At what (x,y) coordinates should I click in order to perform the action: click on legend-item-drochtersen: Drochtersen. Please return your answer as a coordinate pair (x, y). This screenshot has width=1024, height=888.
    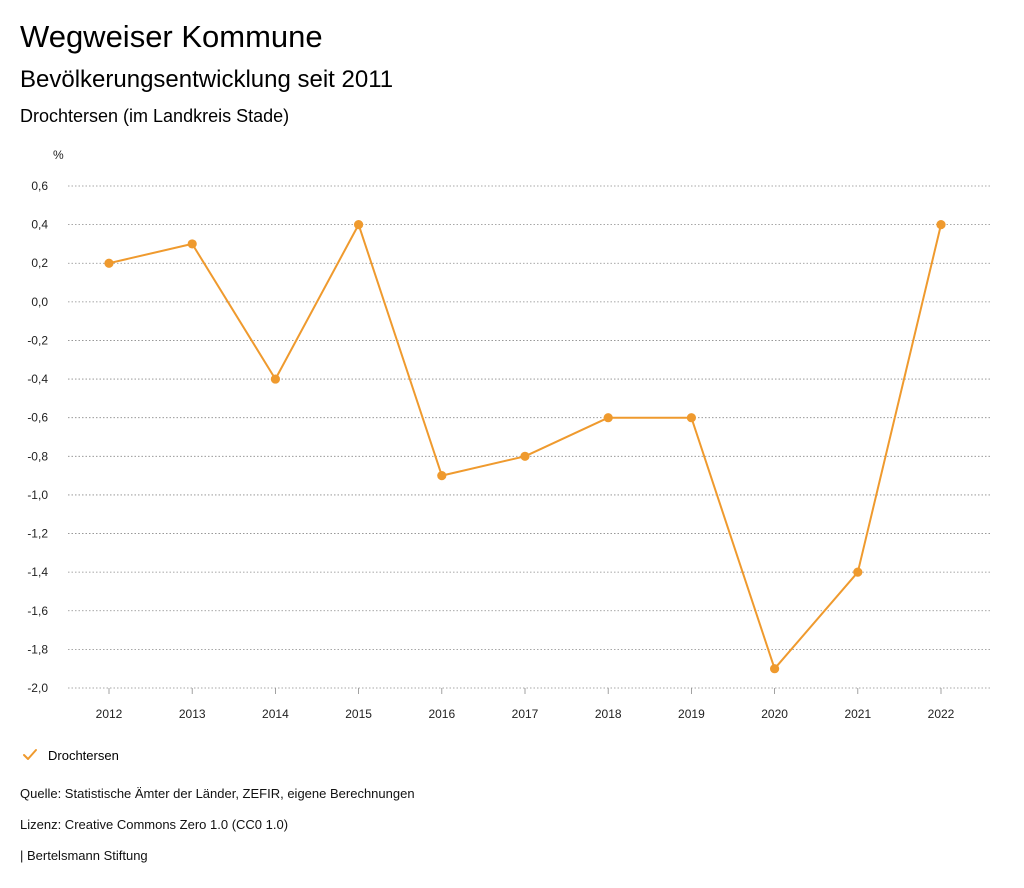
    Looking at the image, I should click on (70, 755).